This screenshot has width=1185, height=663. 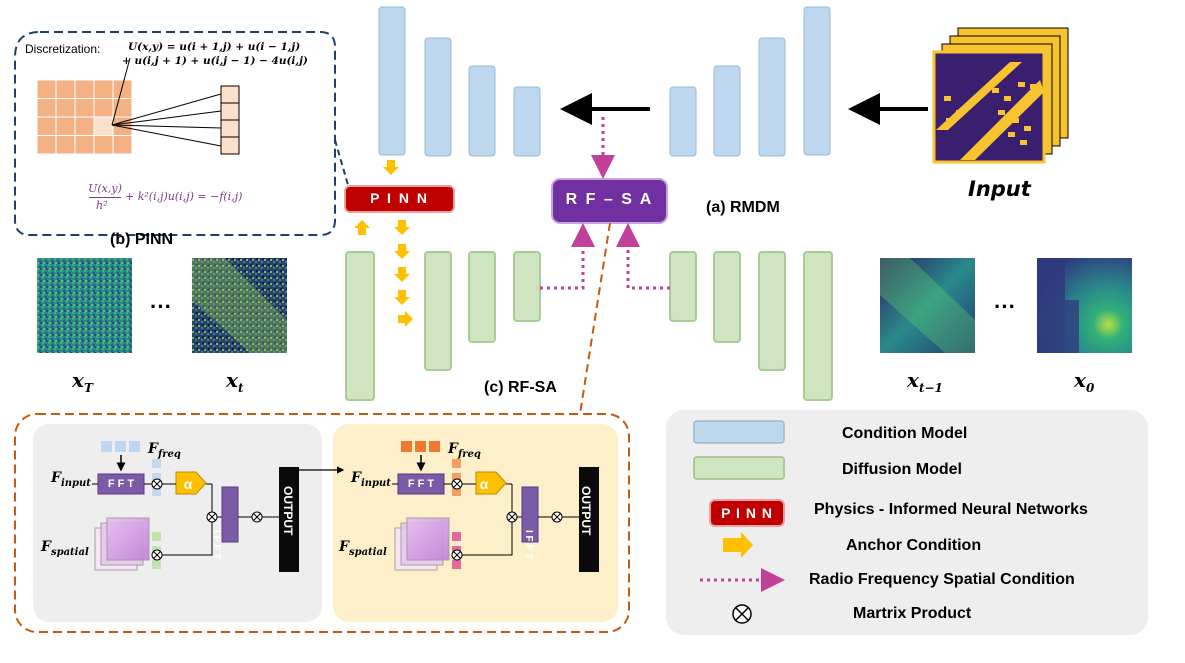 I want to click on unit2-alpha-label: α, so click(x=484, y=484).